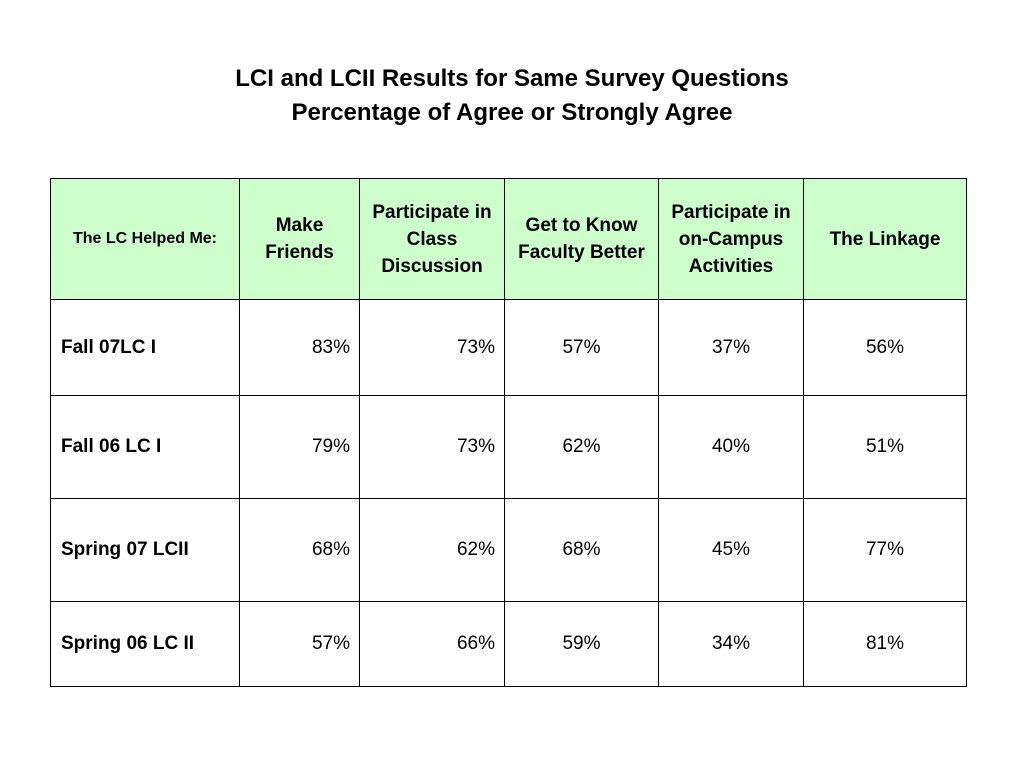 The image size is (1024, 768). What do you see at coordinates (731, 550) in the screenshot?
I see `table-cell: 45%` at bounding box center [731, 550].